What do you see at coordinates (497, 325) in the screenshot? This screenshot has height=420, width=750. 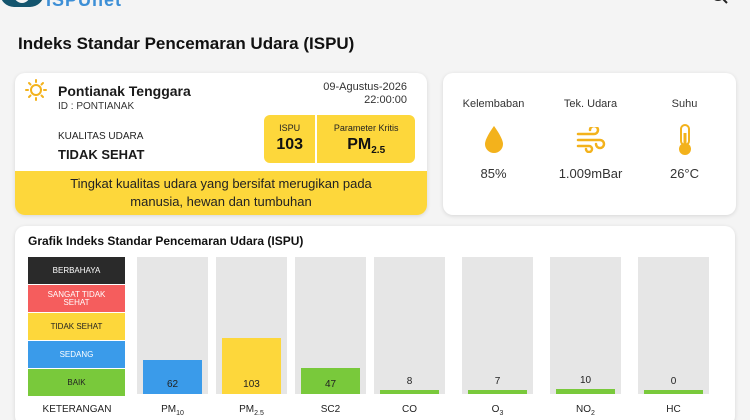 I see `pollutant-column: 7` at bounding box center [497, 325].